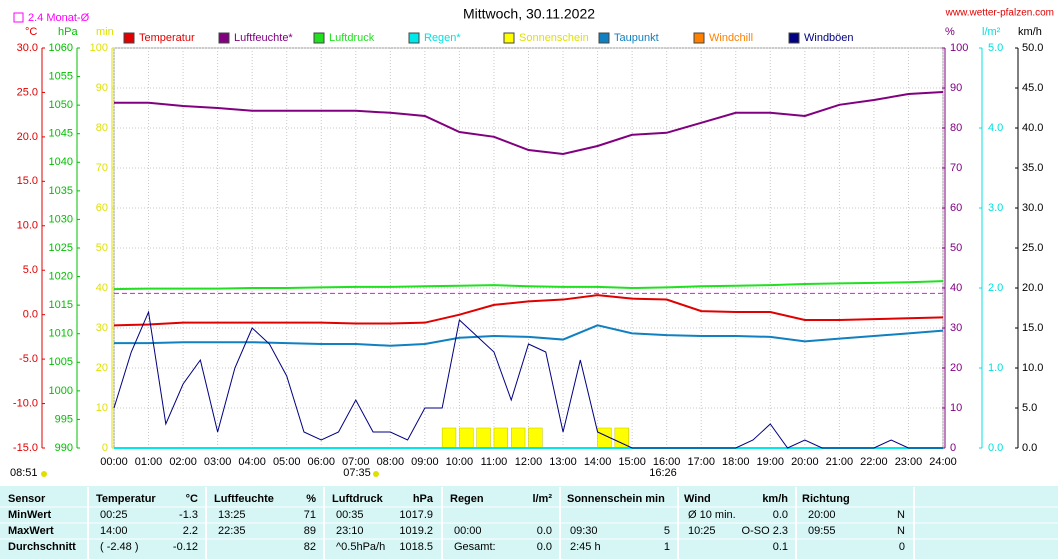 The image size is (1058, 559). What do you see at coordinates (494, 462) in the screenshot?
I see `x-tick-label: 11:00` at bounding box center [494, 462].